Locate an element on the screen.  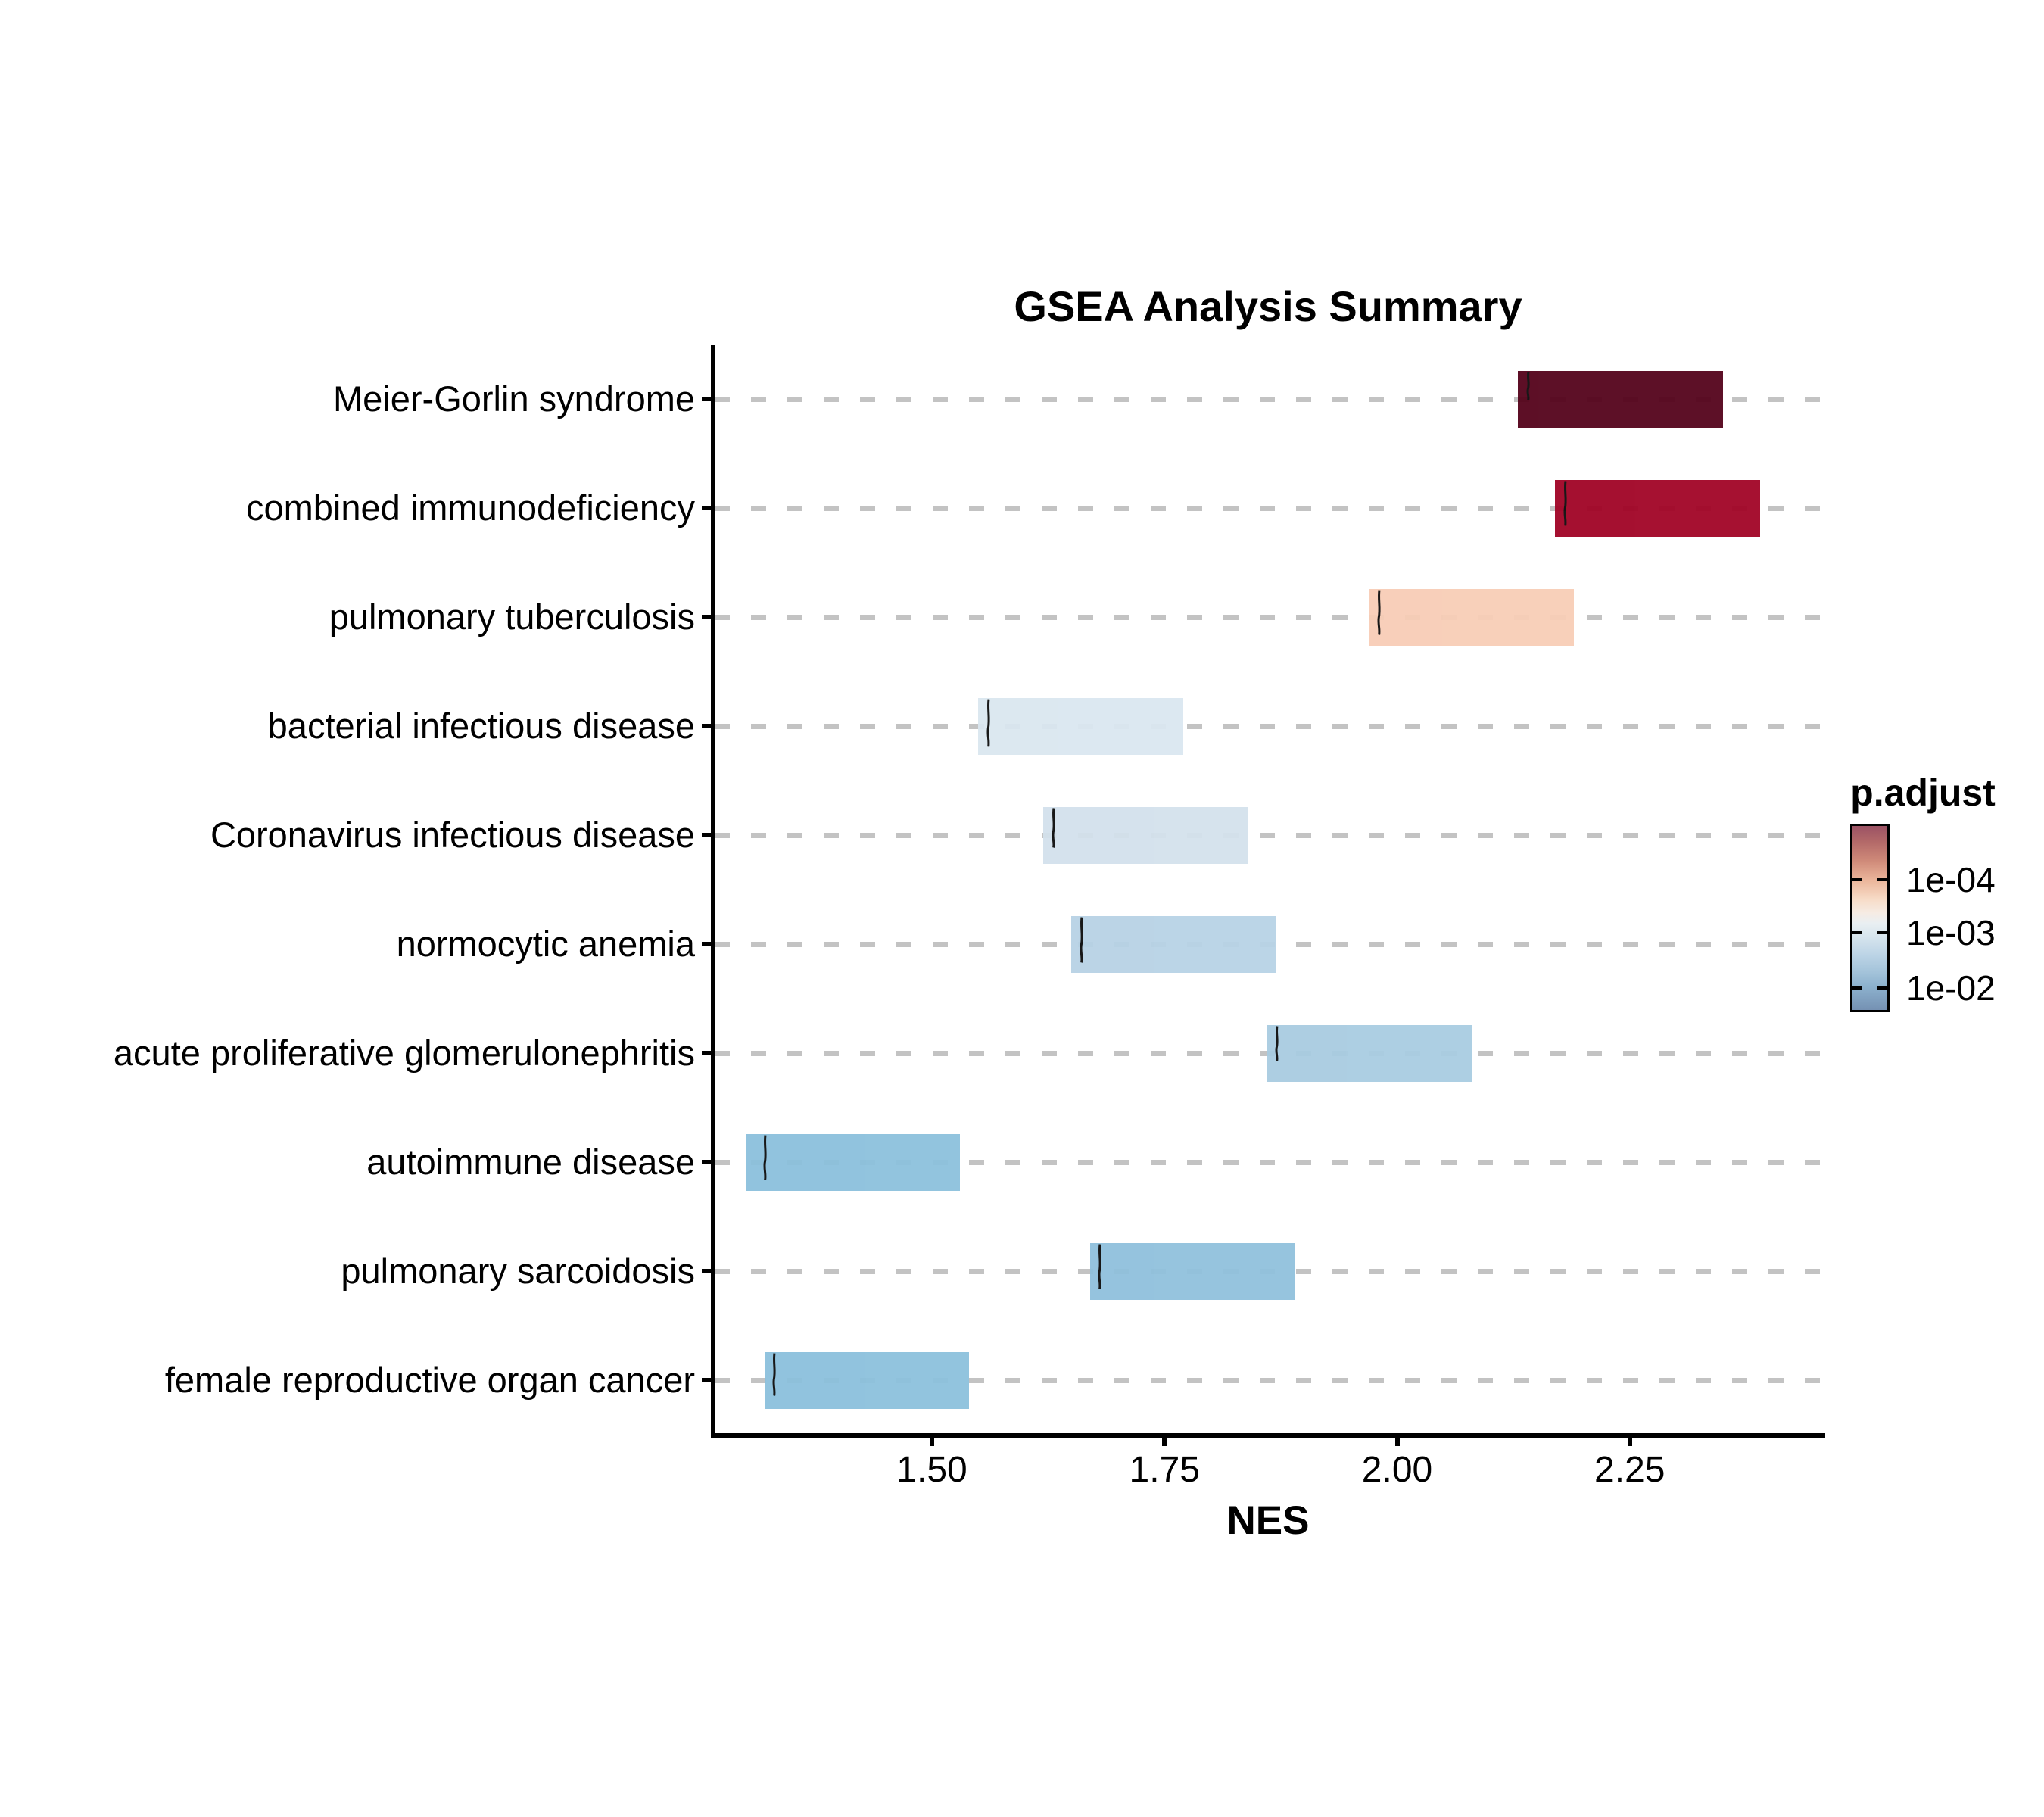
category-label: acute proliferative glomerulonephritis is located at coordinates (404, 1053).